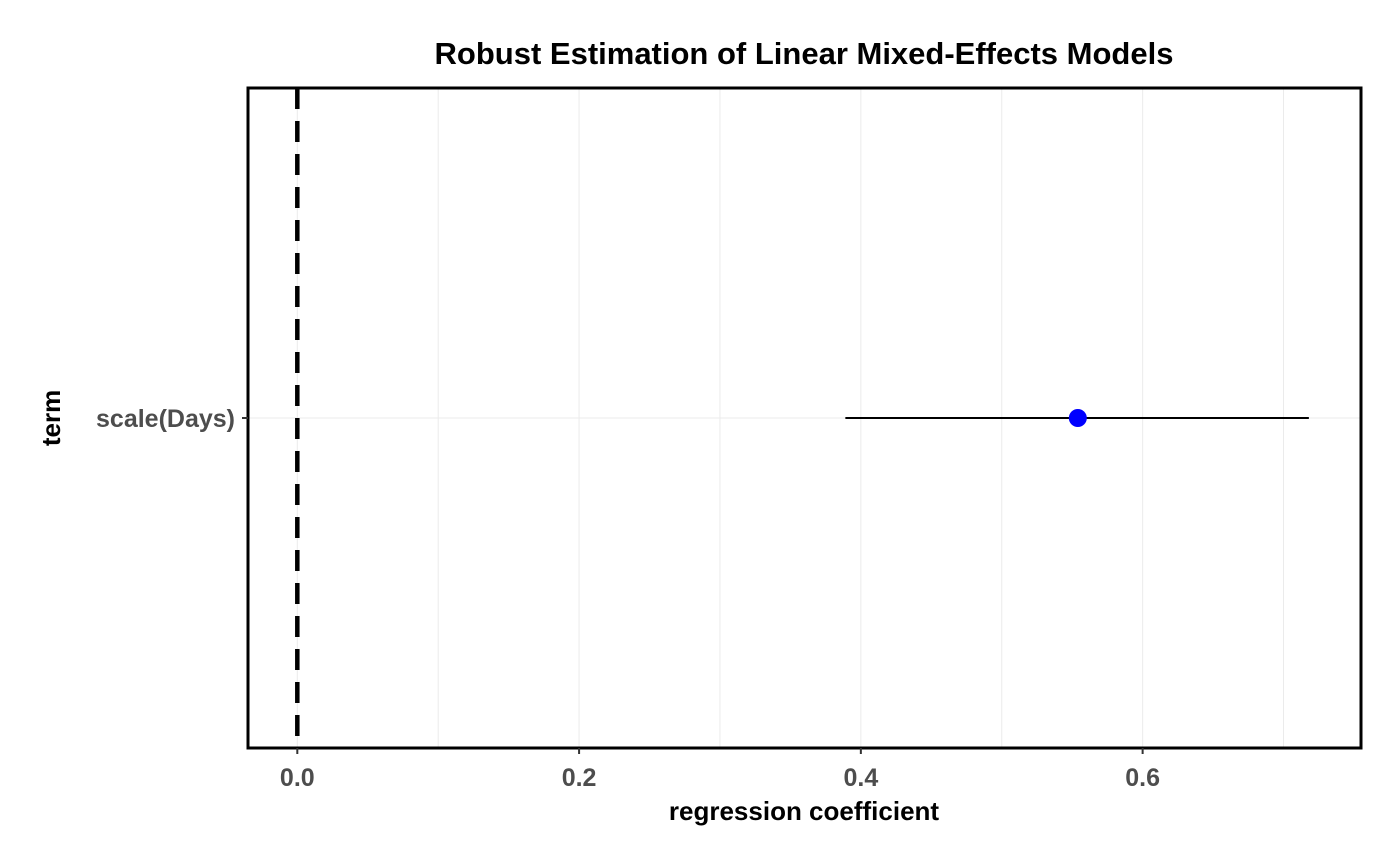 The width and height of the screenshot is (1400, 865). Describe the element at coordinates (165, 419) in the screenshot. I see `y-tick-label: scale(Days)` at that location.